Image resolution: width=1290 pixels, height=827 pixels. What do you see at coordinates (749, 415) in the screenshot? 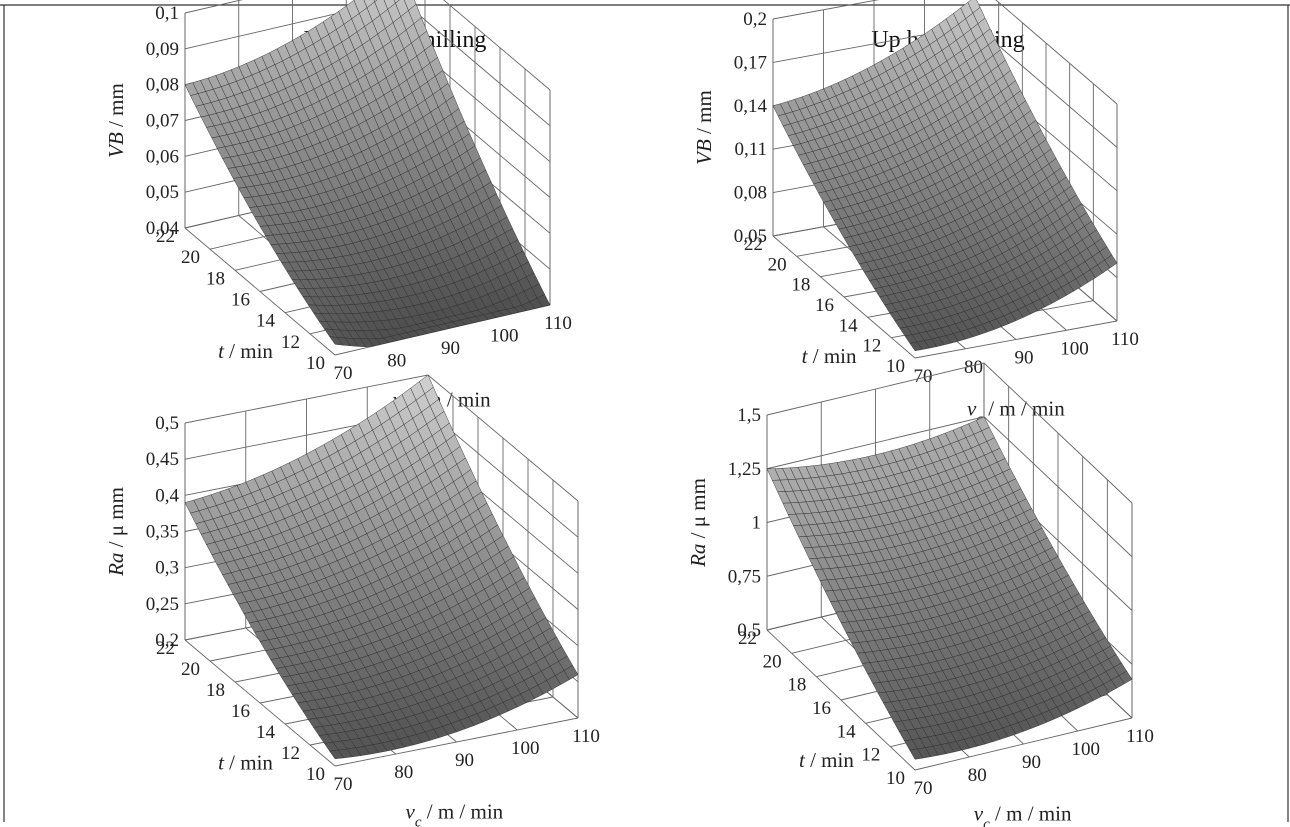
I see `z-tick-label: 1,5` at bounding box center [749, 415].